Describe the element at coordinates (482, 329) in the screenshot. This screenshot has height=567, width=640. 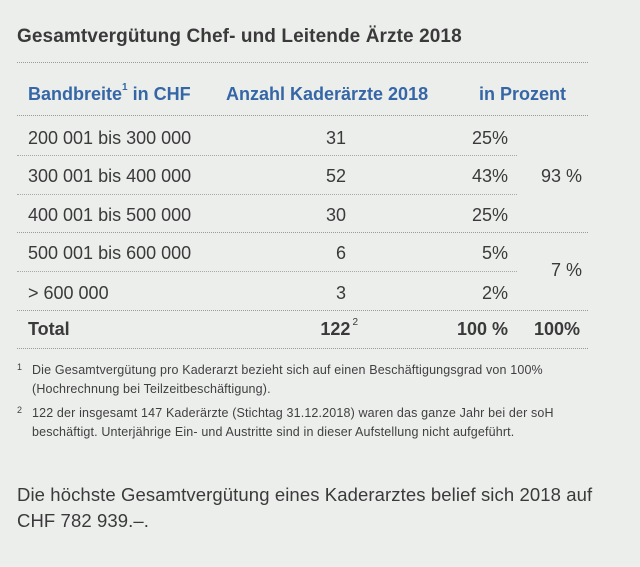
I see `total-percent: 100 %` at that location.